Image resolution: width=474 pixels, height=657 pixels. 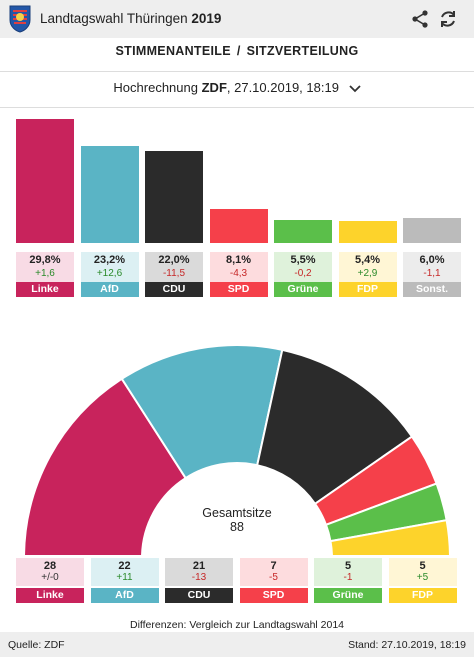 I want to click on party-label-fdp: FDP, so click(x=367, y=289).